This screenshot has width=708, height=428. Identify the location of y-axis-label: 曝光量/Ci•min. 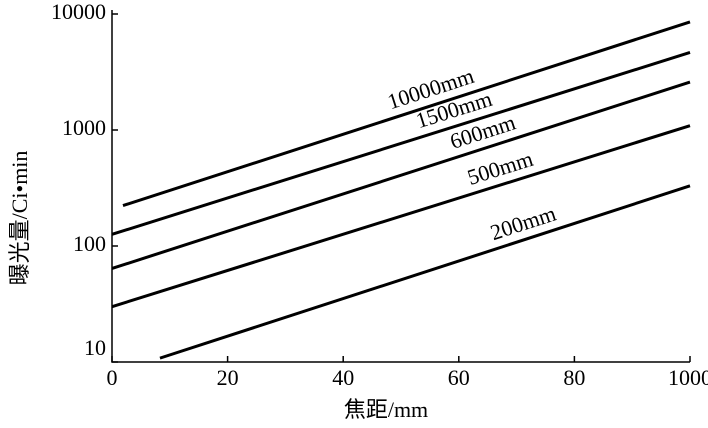
(19, 218).